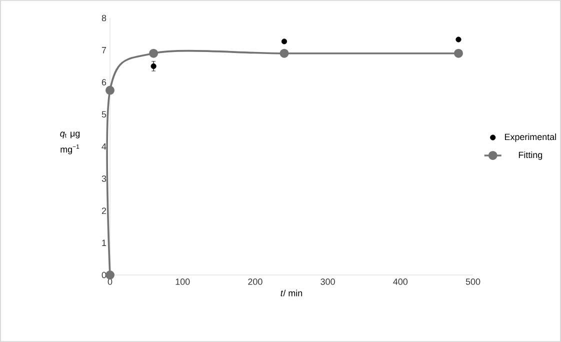 This screenshot has height=342, width=561. What do you see at coordinates (104, 275) in the screenshot?
I see `y-tick-label: 0` at bounding box center [104, 275].